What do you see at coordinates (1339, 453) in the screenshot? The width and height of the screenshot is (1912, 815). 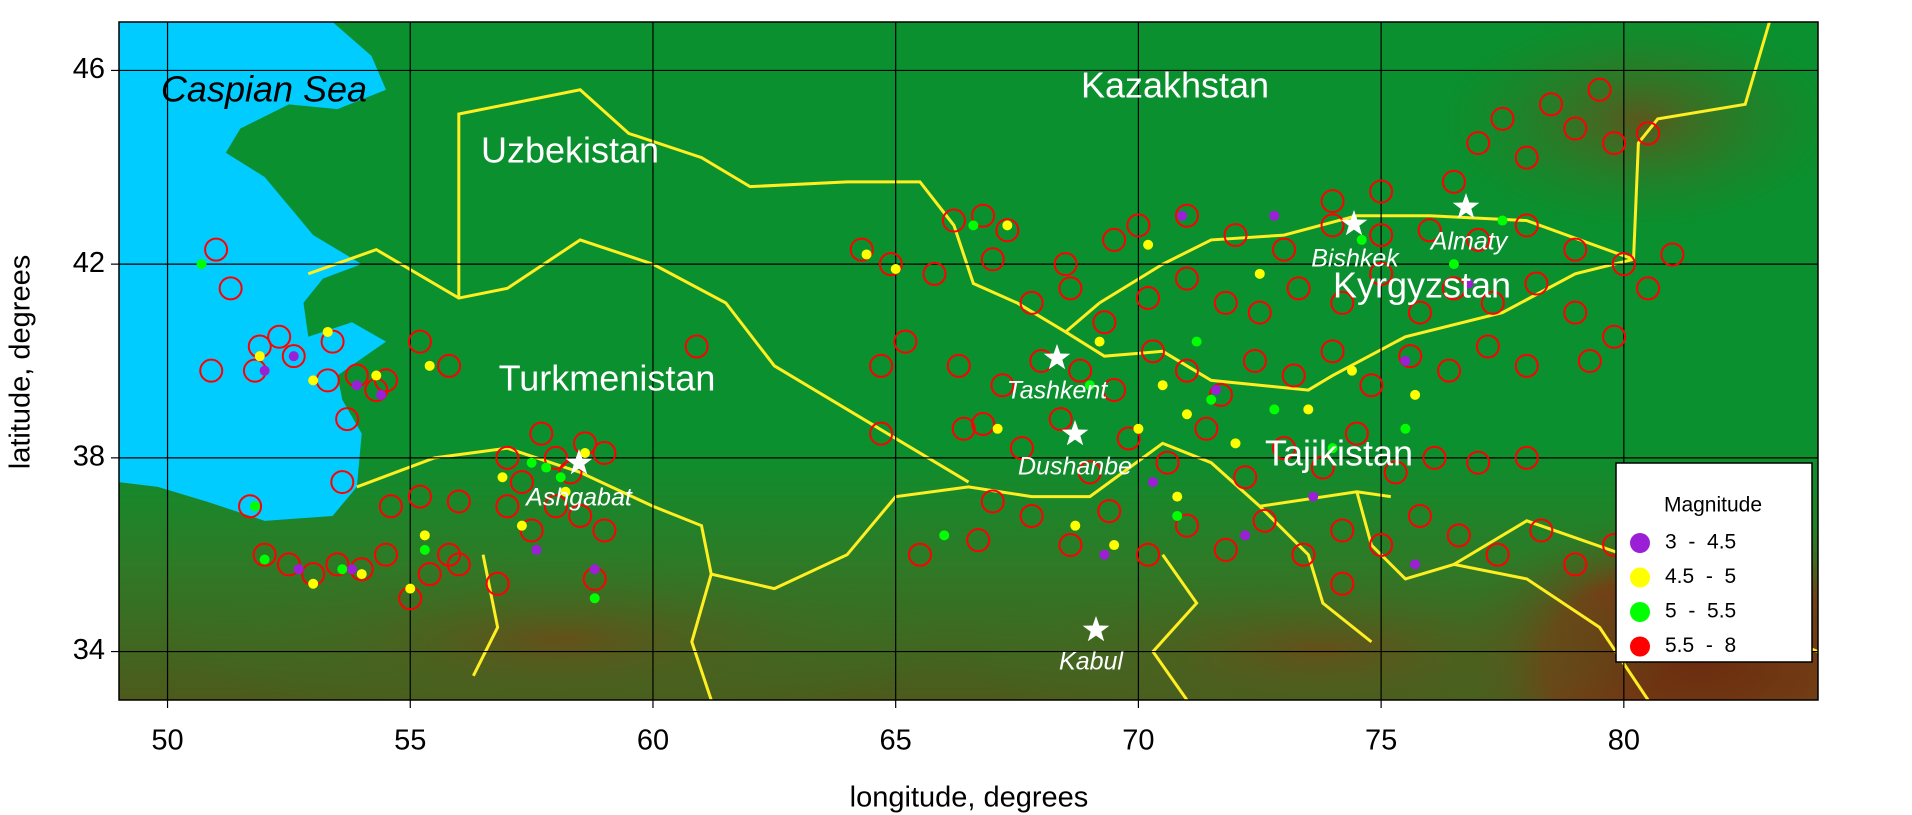 I see `country-label: Tajikistan` at bounding box center [1339, 453].